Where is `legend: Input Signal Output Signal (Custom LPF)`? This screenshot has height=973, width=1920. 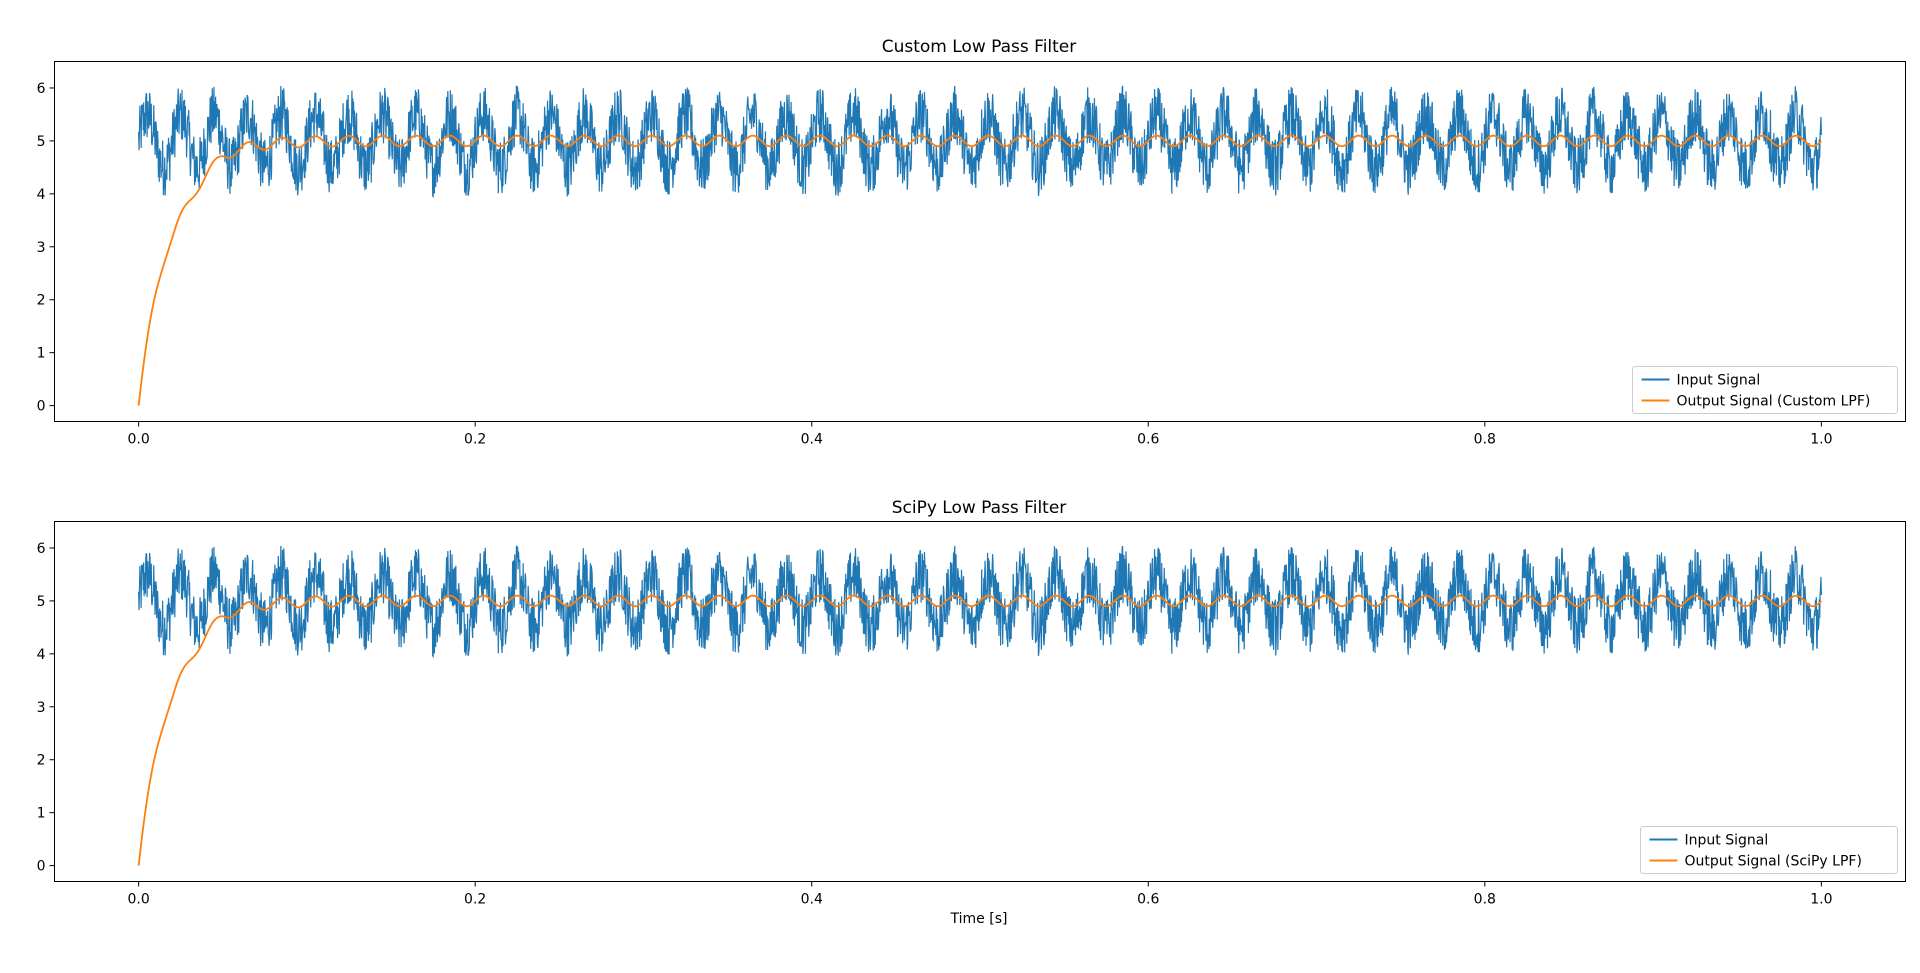 legend: Input Signal Output Signal (Custom LPF) is located at coordinates (1765, 390).